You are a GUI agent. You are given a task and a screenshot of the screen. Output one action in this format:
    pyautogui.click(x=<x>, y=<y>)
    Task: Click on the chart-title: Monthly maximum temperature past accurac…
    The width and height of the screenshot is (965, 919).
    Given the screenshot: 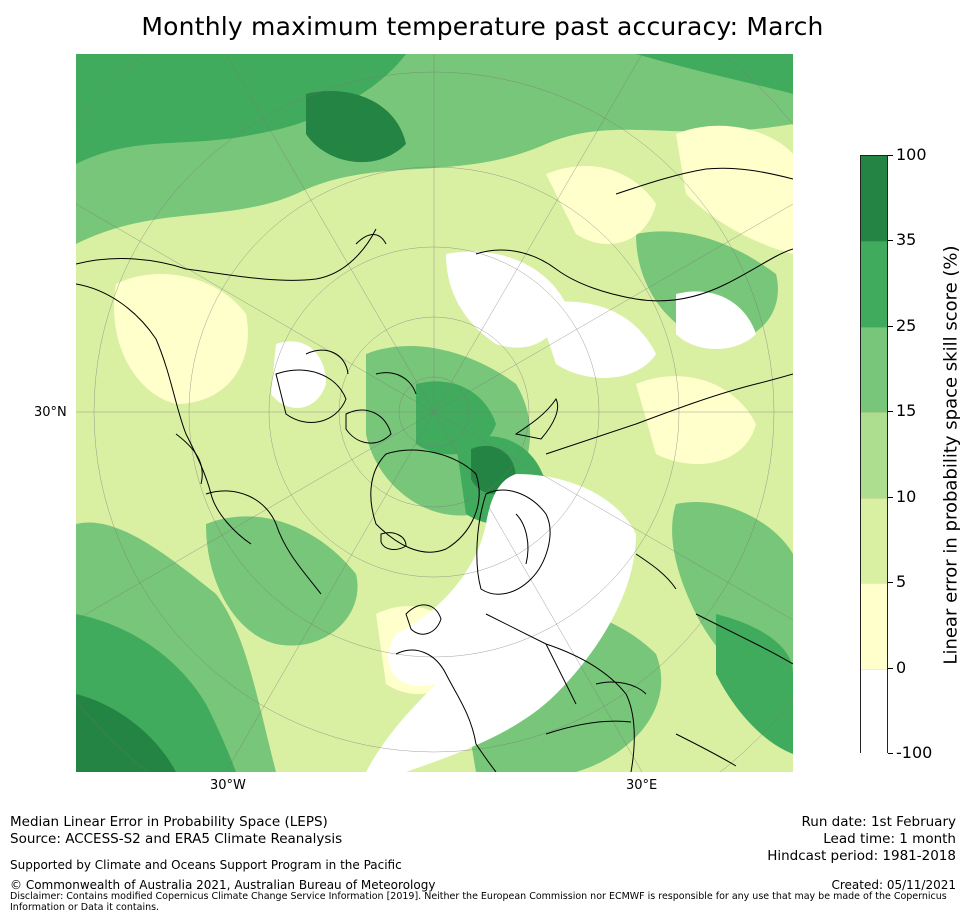 What is the action you would take?
    pyautogui.click(x=482, y=26)
    